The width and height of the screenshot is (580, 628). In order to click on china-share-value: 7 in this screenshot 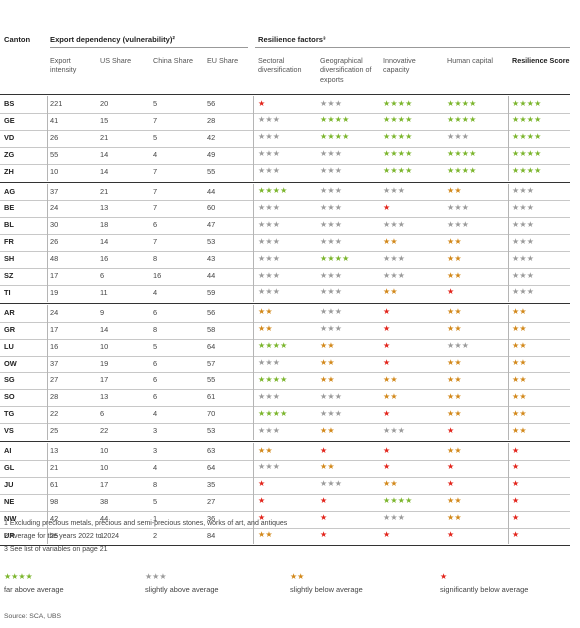, I will do `click(155, 208)`.